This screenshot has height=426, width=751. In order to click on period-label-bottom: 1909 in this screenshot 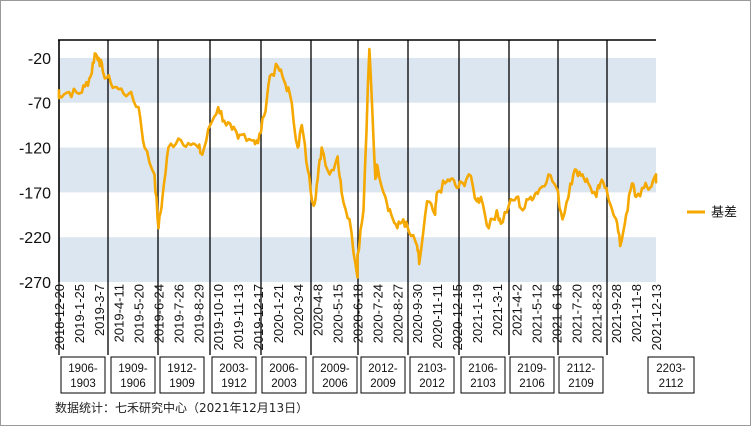, I will do `click(182, 384)`.